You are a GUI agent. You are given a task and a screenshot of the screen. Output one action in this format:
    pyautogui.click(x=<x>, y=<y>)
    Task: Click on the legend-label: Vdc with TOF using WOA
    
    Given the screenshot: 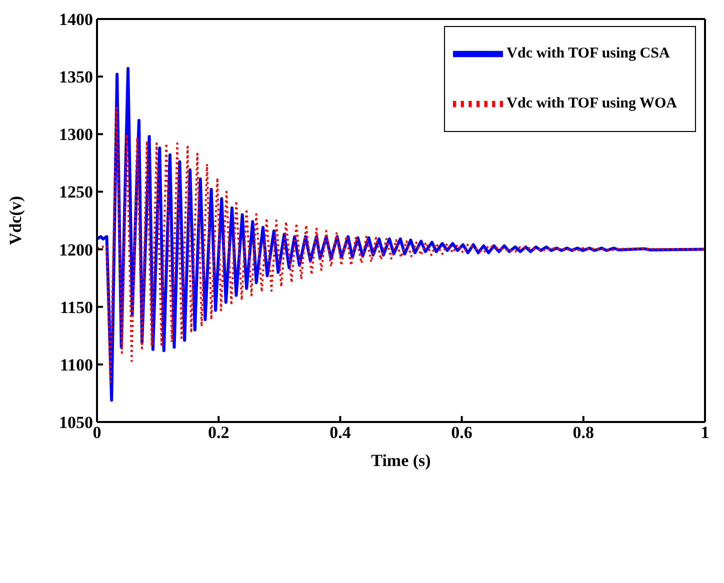 What is the action you would take?
    pyautogui.click(x=591, y=103)
    